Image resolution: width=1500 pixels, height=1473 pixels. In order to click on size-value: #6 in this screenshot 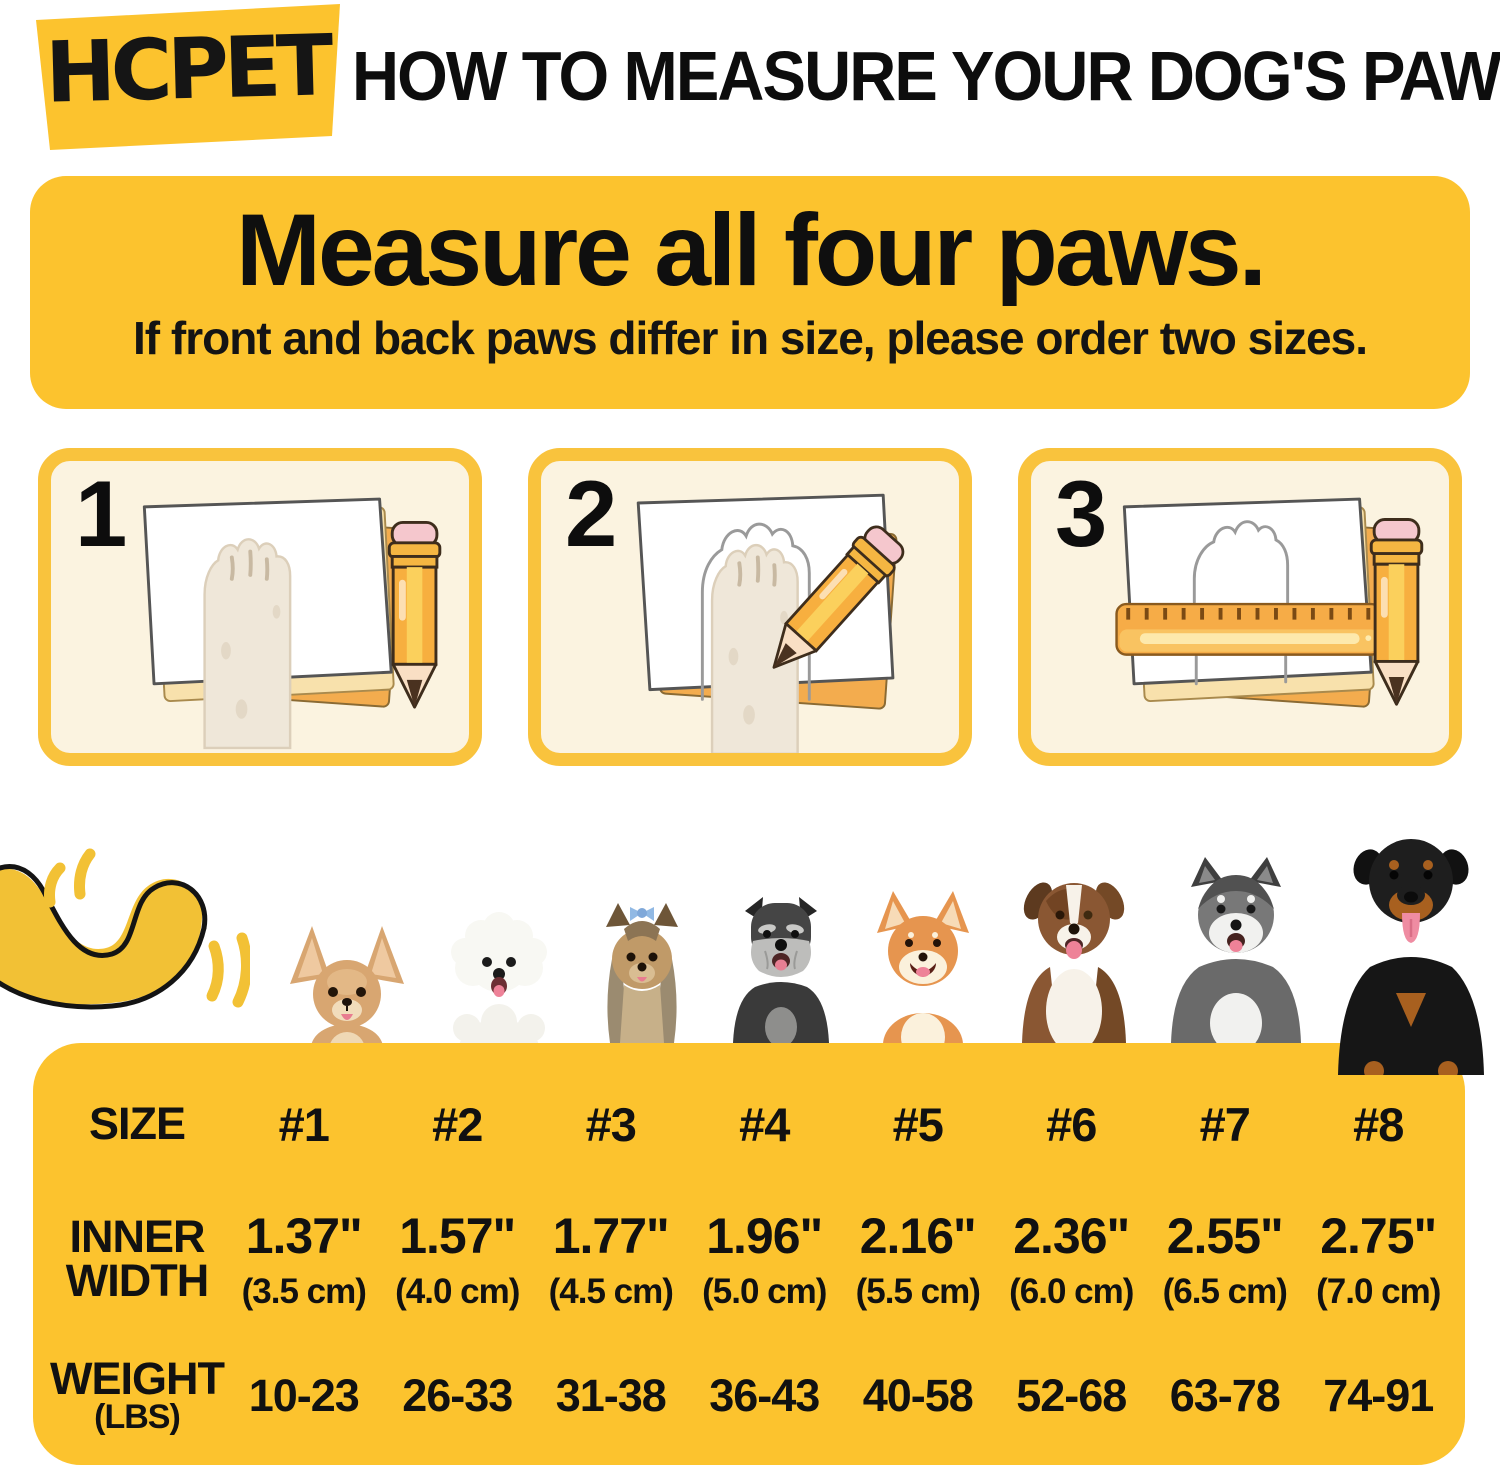, I will do `click(1071, 1124)`.